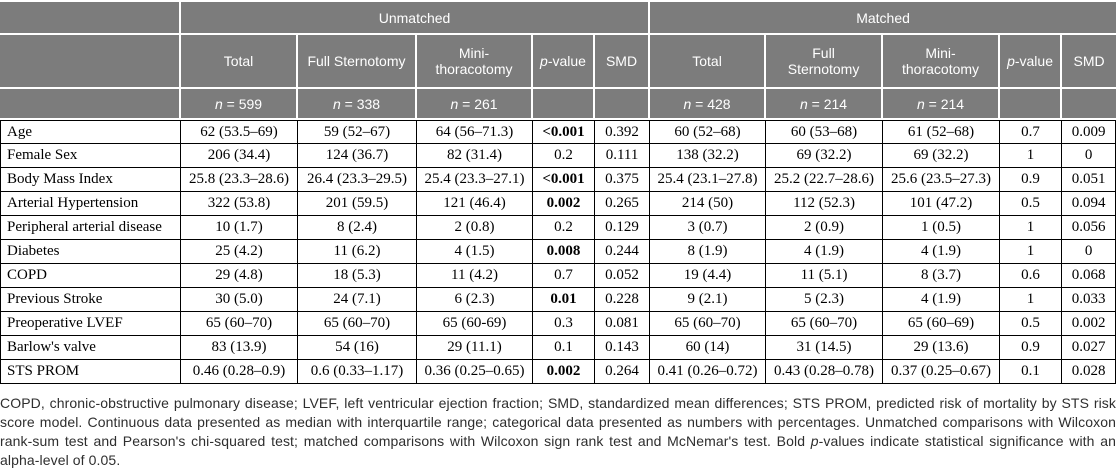  Describe the element at coordinates (825, 104) in the screenshot. I see `n-matched-full: n = 214` at that location.